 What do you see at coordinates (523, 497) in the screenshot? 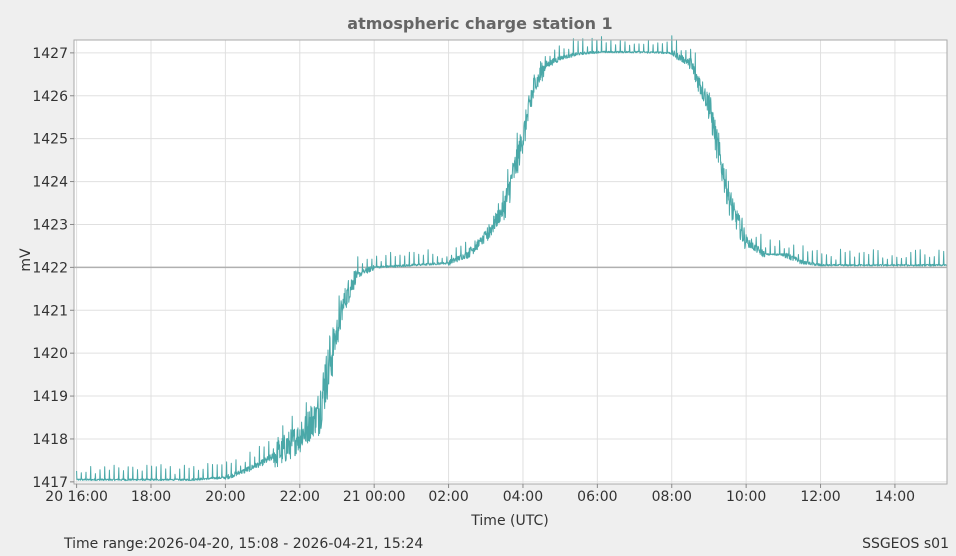
I see `x-tick-label: 04:00` at bounding box center [523, 497].